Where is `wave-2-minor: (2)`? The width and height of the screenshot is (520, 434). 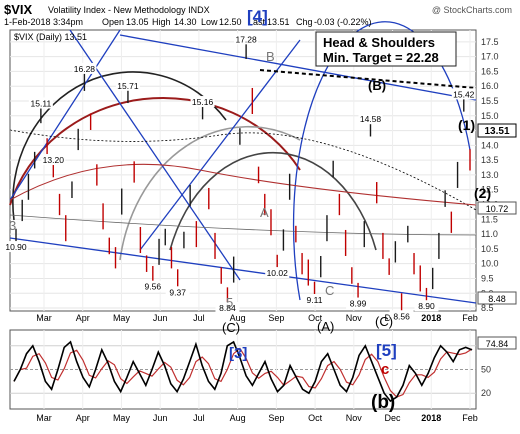
wave-2-minor: (2) is located at coordinates (482, 193).